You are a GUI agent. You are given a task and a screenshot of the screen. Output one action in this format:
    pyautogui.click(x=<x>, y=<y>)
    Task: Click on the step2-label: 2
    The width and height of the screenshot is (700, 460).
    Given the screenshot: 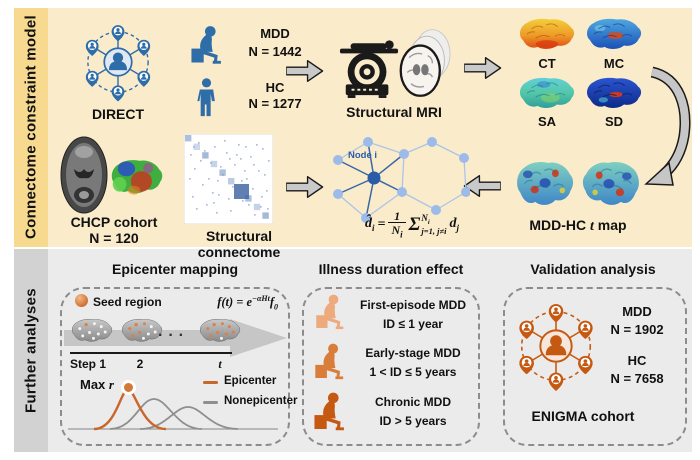 What is the action you would take?
    pyautogui.click(x=140, y=364)
    